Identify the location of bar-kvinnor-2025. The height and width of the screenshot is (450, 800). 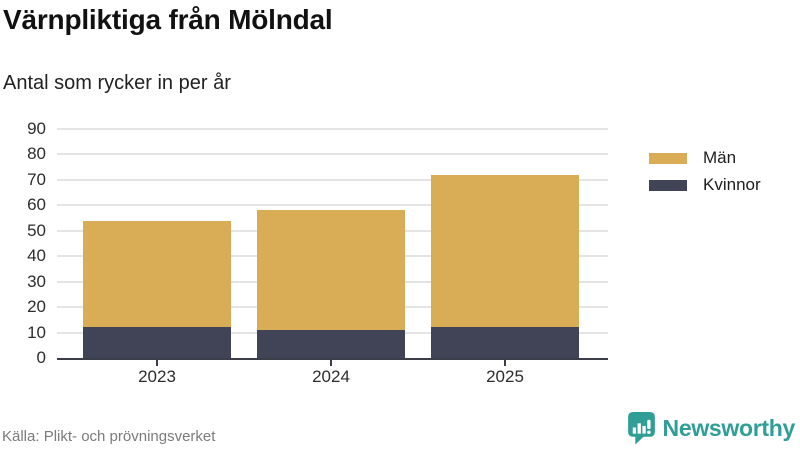
(505, 342).